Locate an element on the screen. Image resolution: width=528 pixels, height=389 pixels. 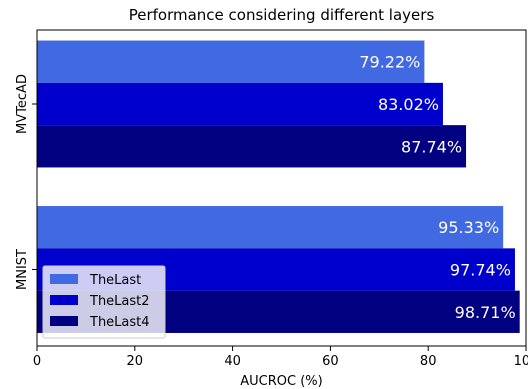
bar-mnist-thelast is located at coordinates (270, 227).